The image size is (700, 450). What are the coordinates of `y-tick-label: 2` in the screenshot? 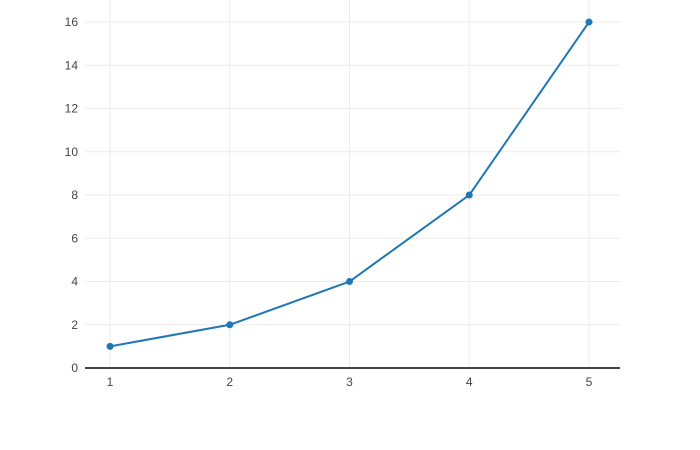 It's located at (74, 325).